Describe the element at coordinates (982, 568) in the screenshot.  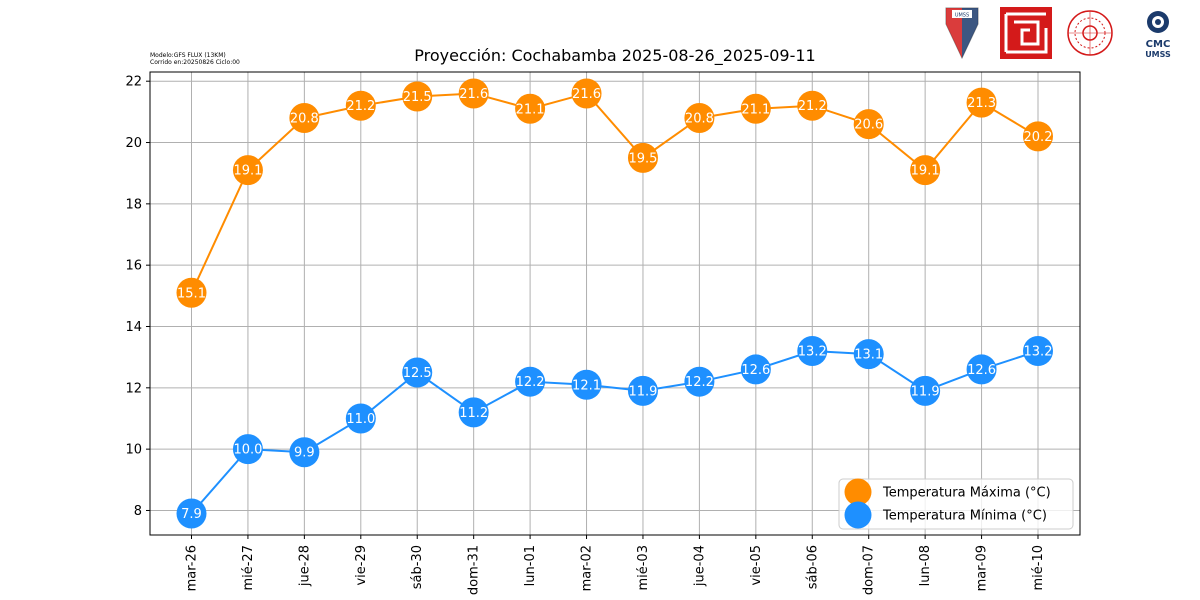
I see `x-tick-label: mar-09` at that location.